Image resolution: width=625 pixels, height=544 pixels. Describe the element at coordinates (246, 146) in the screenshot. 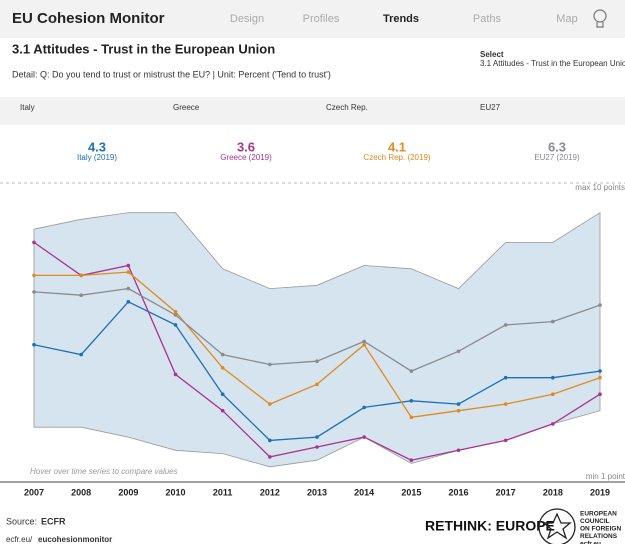

I see `summary-value: 3.6` at that location.